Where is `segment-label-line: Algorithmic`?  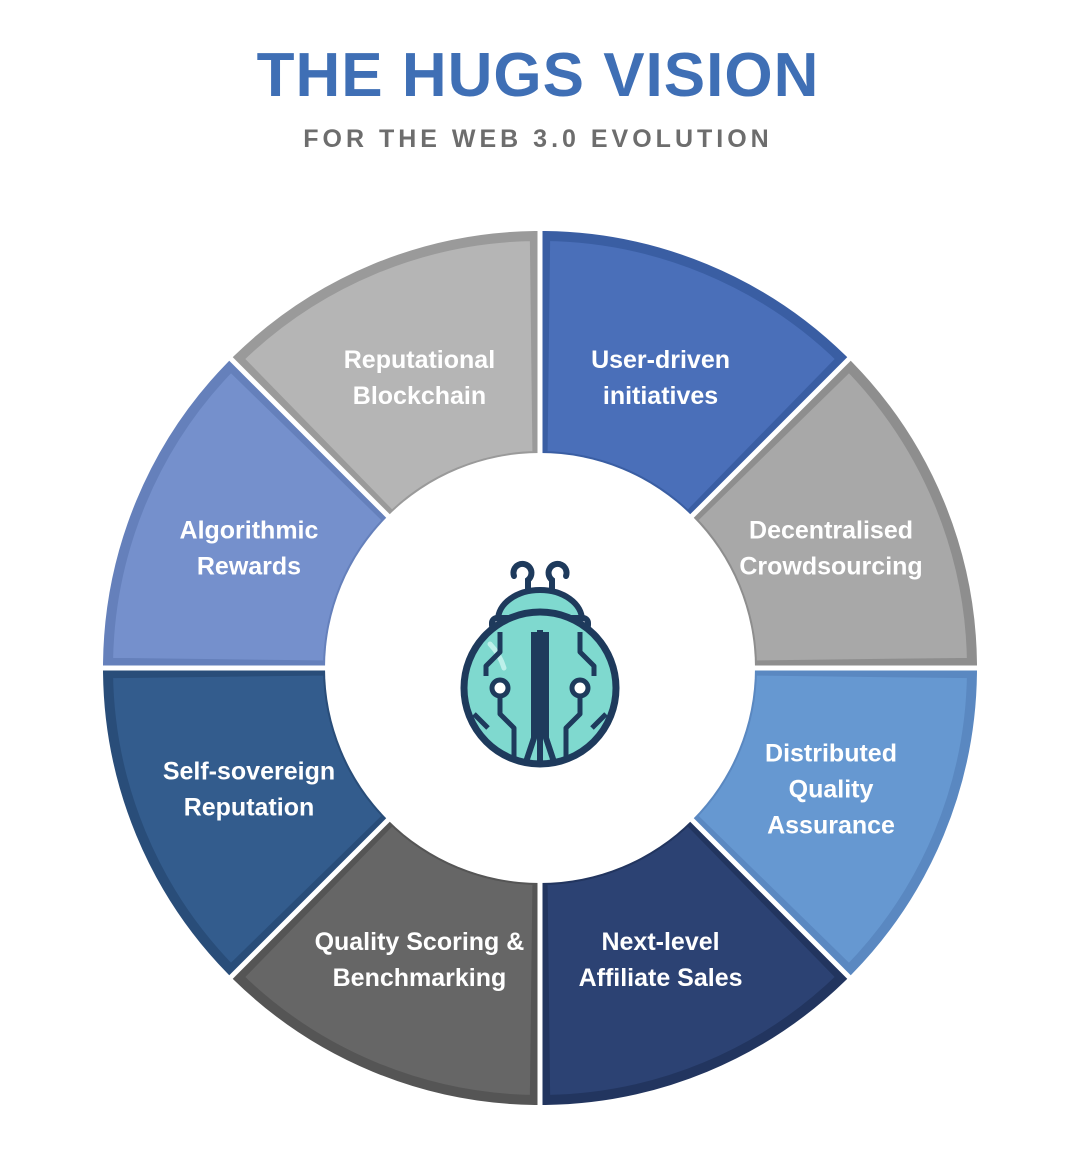 segment-label-line: Algorithmic is located at coordinates (249, 530).